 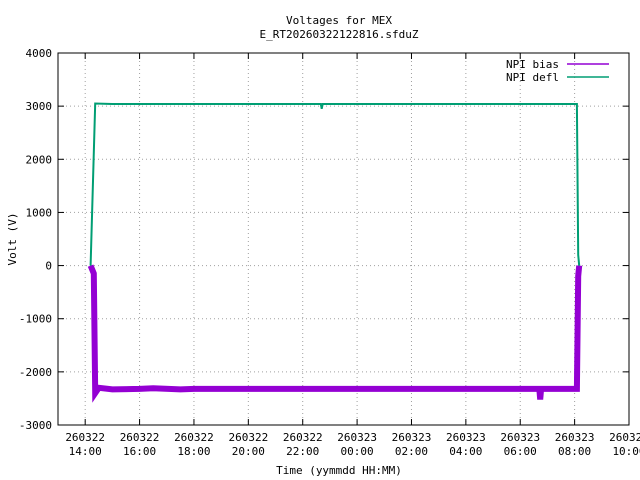 I want to click on x-tick-time-label: 00:00, so click(x=357, y=451).